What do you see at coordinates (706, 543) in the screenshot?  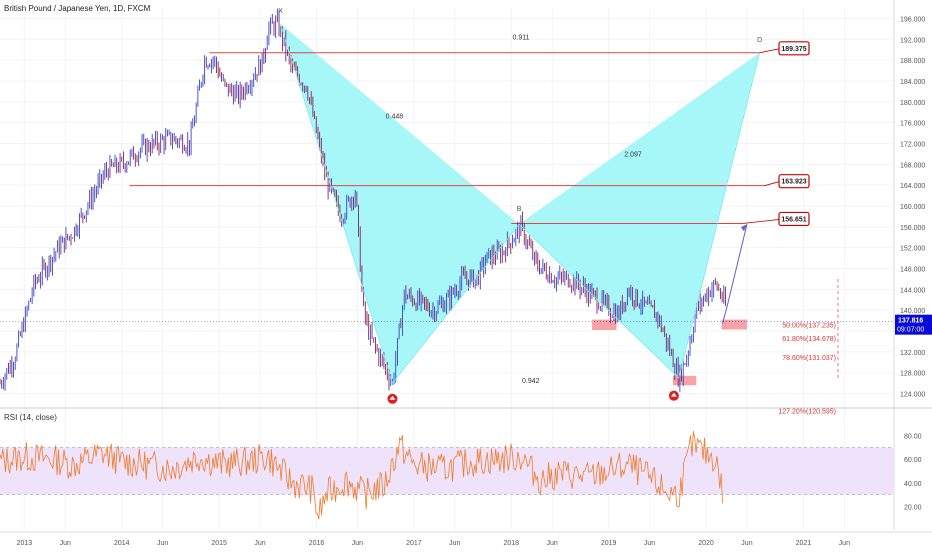 I see `time-tick-label: 2020` at bounding box center [706, 543].